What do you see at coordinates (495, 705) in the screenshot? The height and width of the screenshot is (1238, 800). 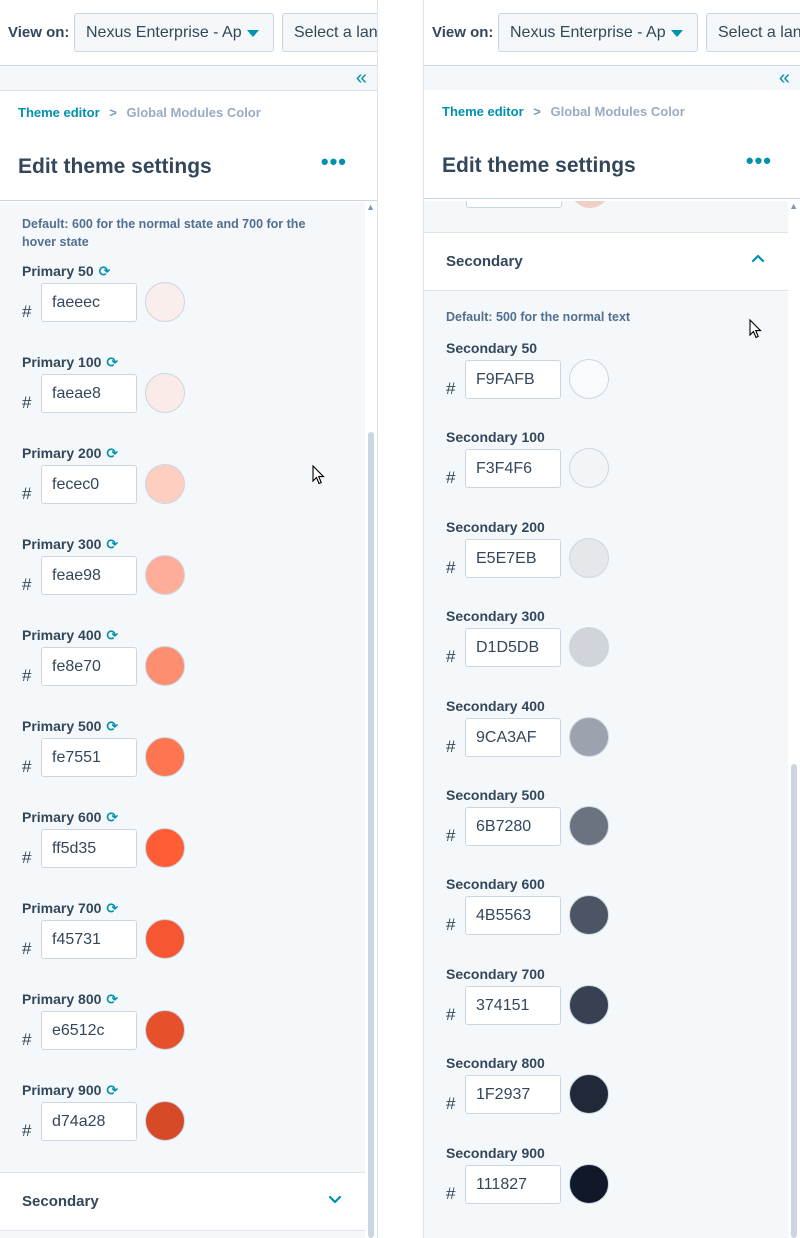 I see `color-label-text: Secondary 400` at bounding box center [495, 705].